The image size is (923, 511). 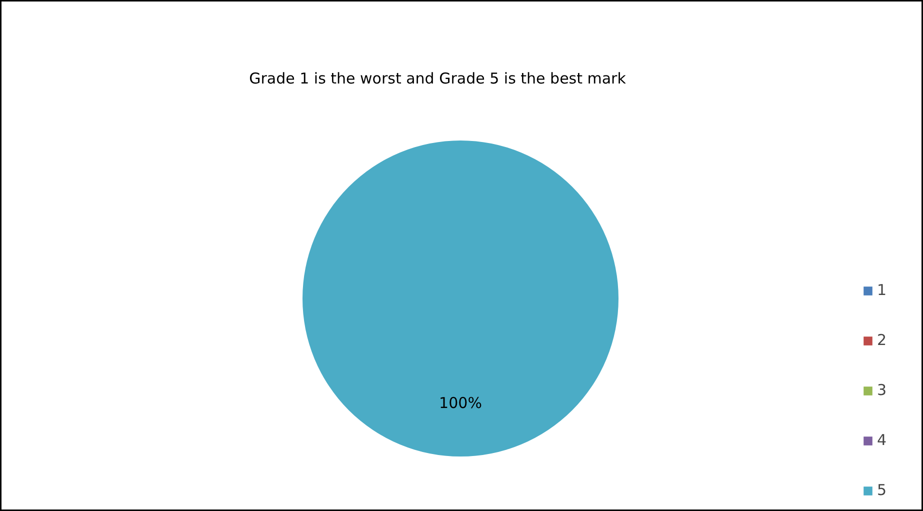 I want to click on legend-label: 1, so click(x=882, y=290).